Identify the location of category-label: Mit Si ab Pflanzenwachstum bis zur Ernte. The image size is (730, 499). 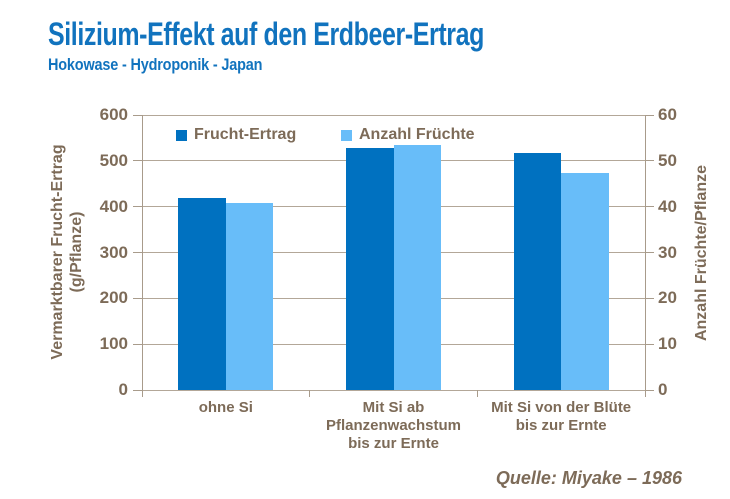
(393, 425).